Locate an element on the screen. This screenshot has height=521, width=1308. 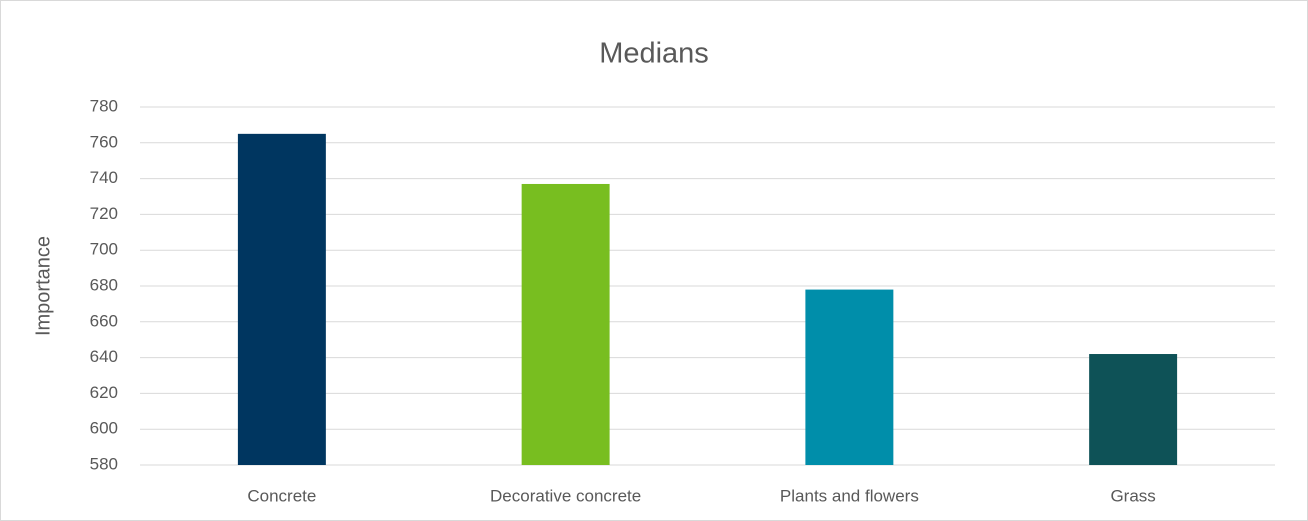
x-tick-label: Grass is located at coordinates (1132, 495).